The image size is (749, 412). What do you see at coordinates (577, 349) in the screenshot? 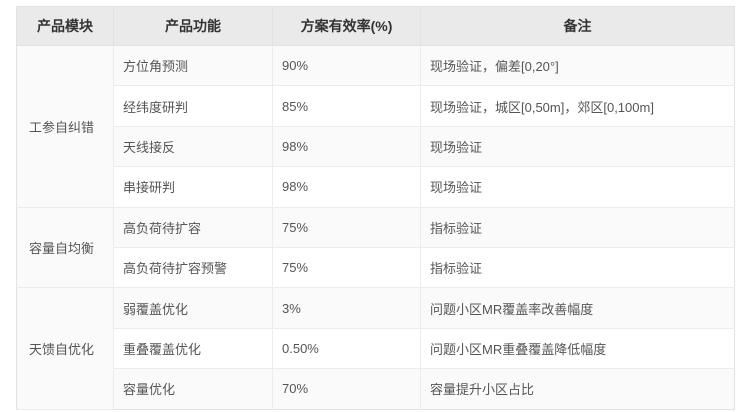
I see `remark-cell: 问题小区MR重叠覆盖降低幅度` at bounding box center [577, 349].